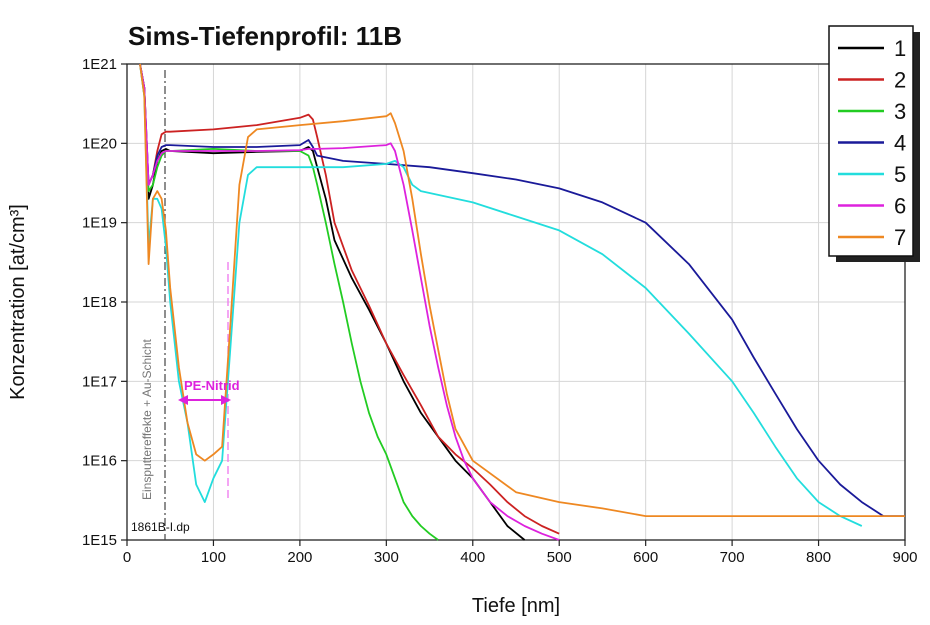 The image size is (930, 625). What do you see at coordinates (900, 237) in the screenshot?
I see `legend-label-7: 7` at bounding box center [900, 237].